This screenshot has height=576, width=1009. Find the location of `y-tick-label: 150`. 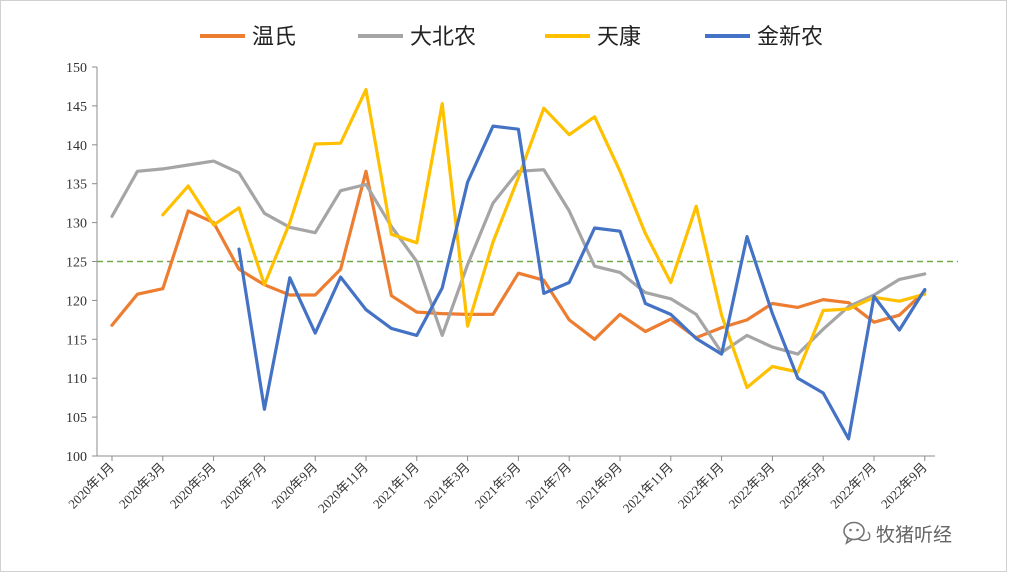

y-tick-label: 150 is located at coordinates (76, 68).